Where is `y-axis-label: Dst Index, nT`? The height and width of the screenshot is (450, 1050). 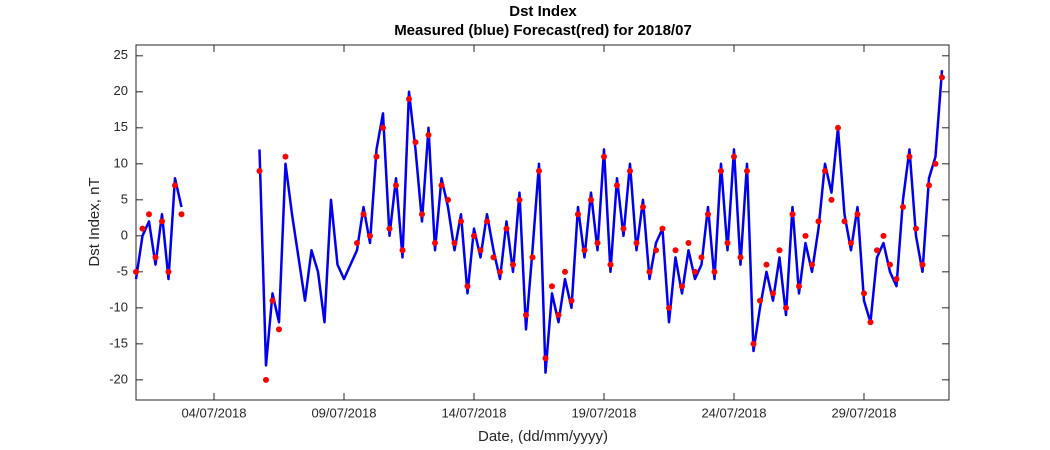 y-axis-label: Dst Index, nT is located at coordinates (94, 221).